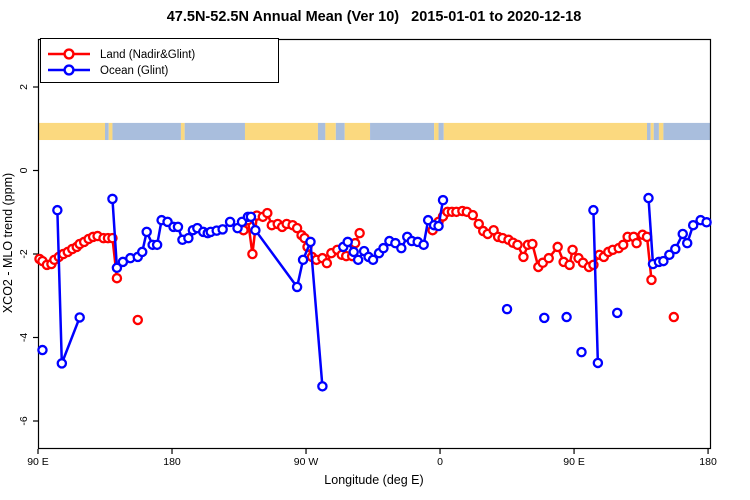  I want to click on y-tick-label: -4, so click(24, 337).